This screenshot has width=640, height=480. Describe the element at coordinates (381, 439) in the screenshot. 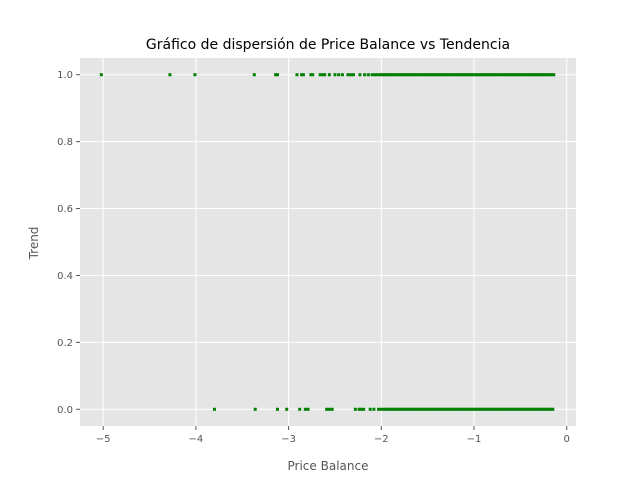

I see `x-tick-label: −2` at that location.